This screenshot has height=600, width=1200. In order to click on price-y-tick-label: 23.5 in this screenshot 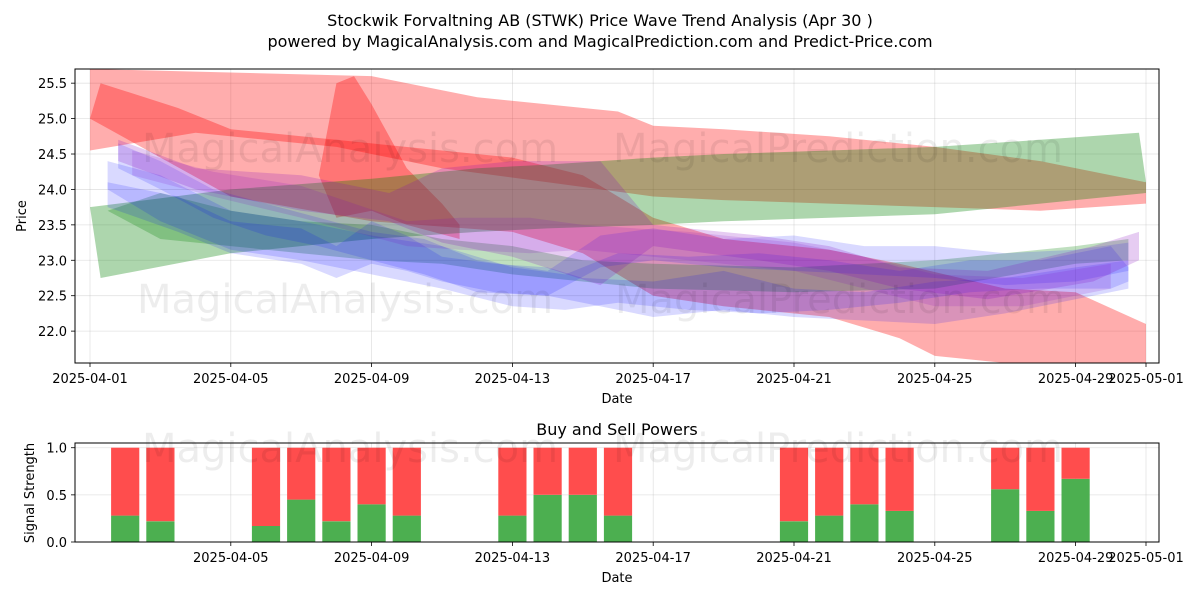, I will do `click(52, 226)`.